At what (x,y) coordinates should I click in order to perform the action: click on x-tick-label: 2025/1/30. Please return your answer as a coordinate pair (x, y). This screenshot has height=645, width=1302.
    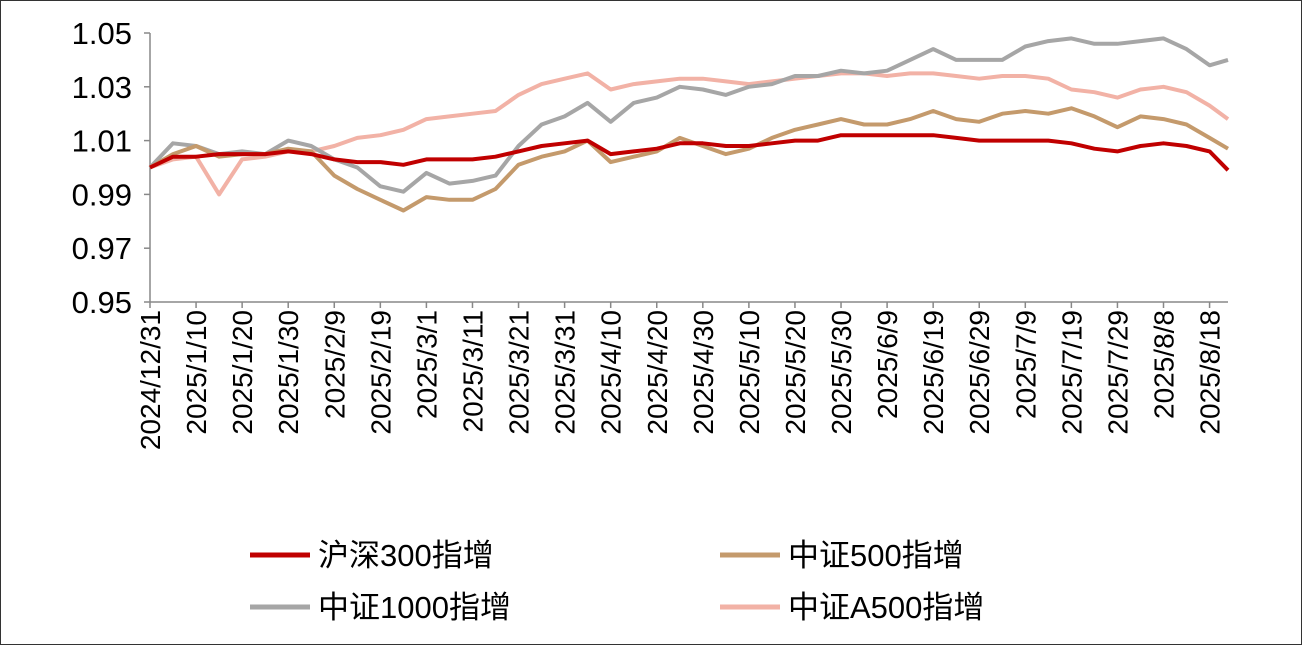
    Looking at the image, I should click on (288, 372).